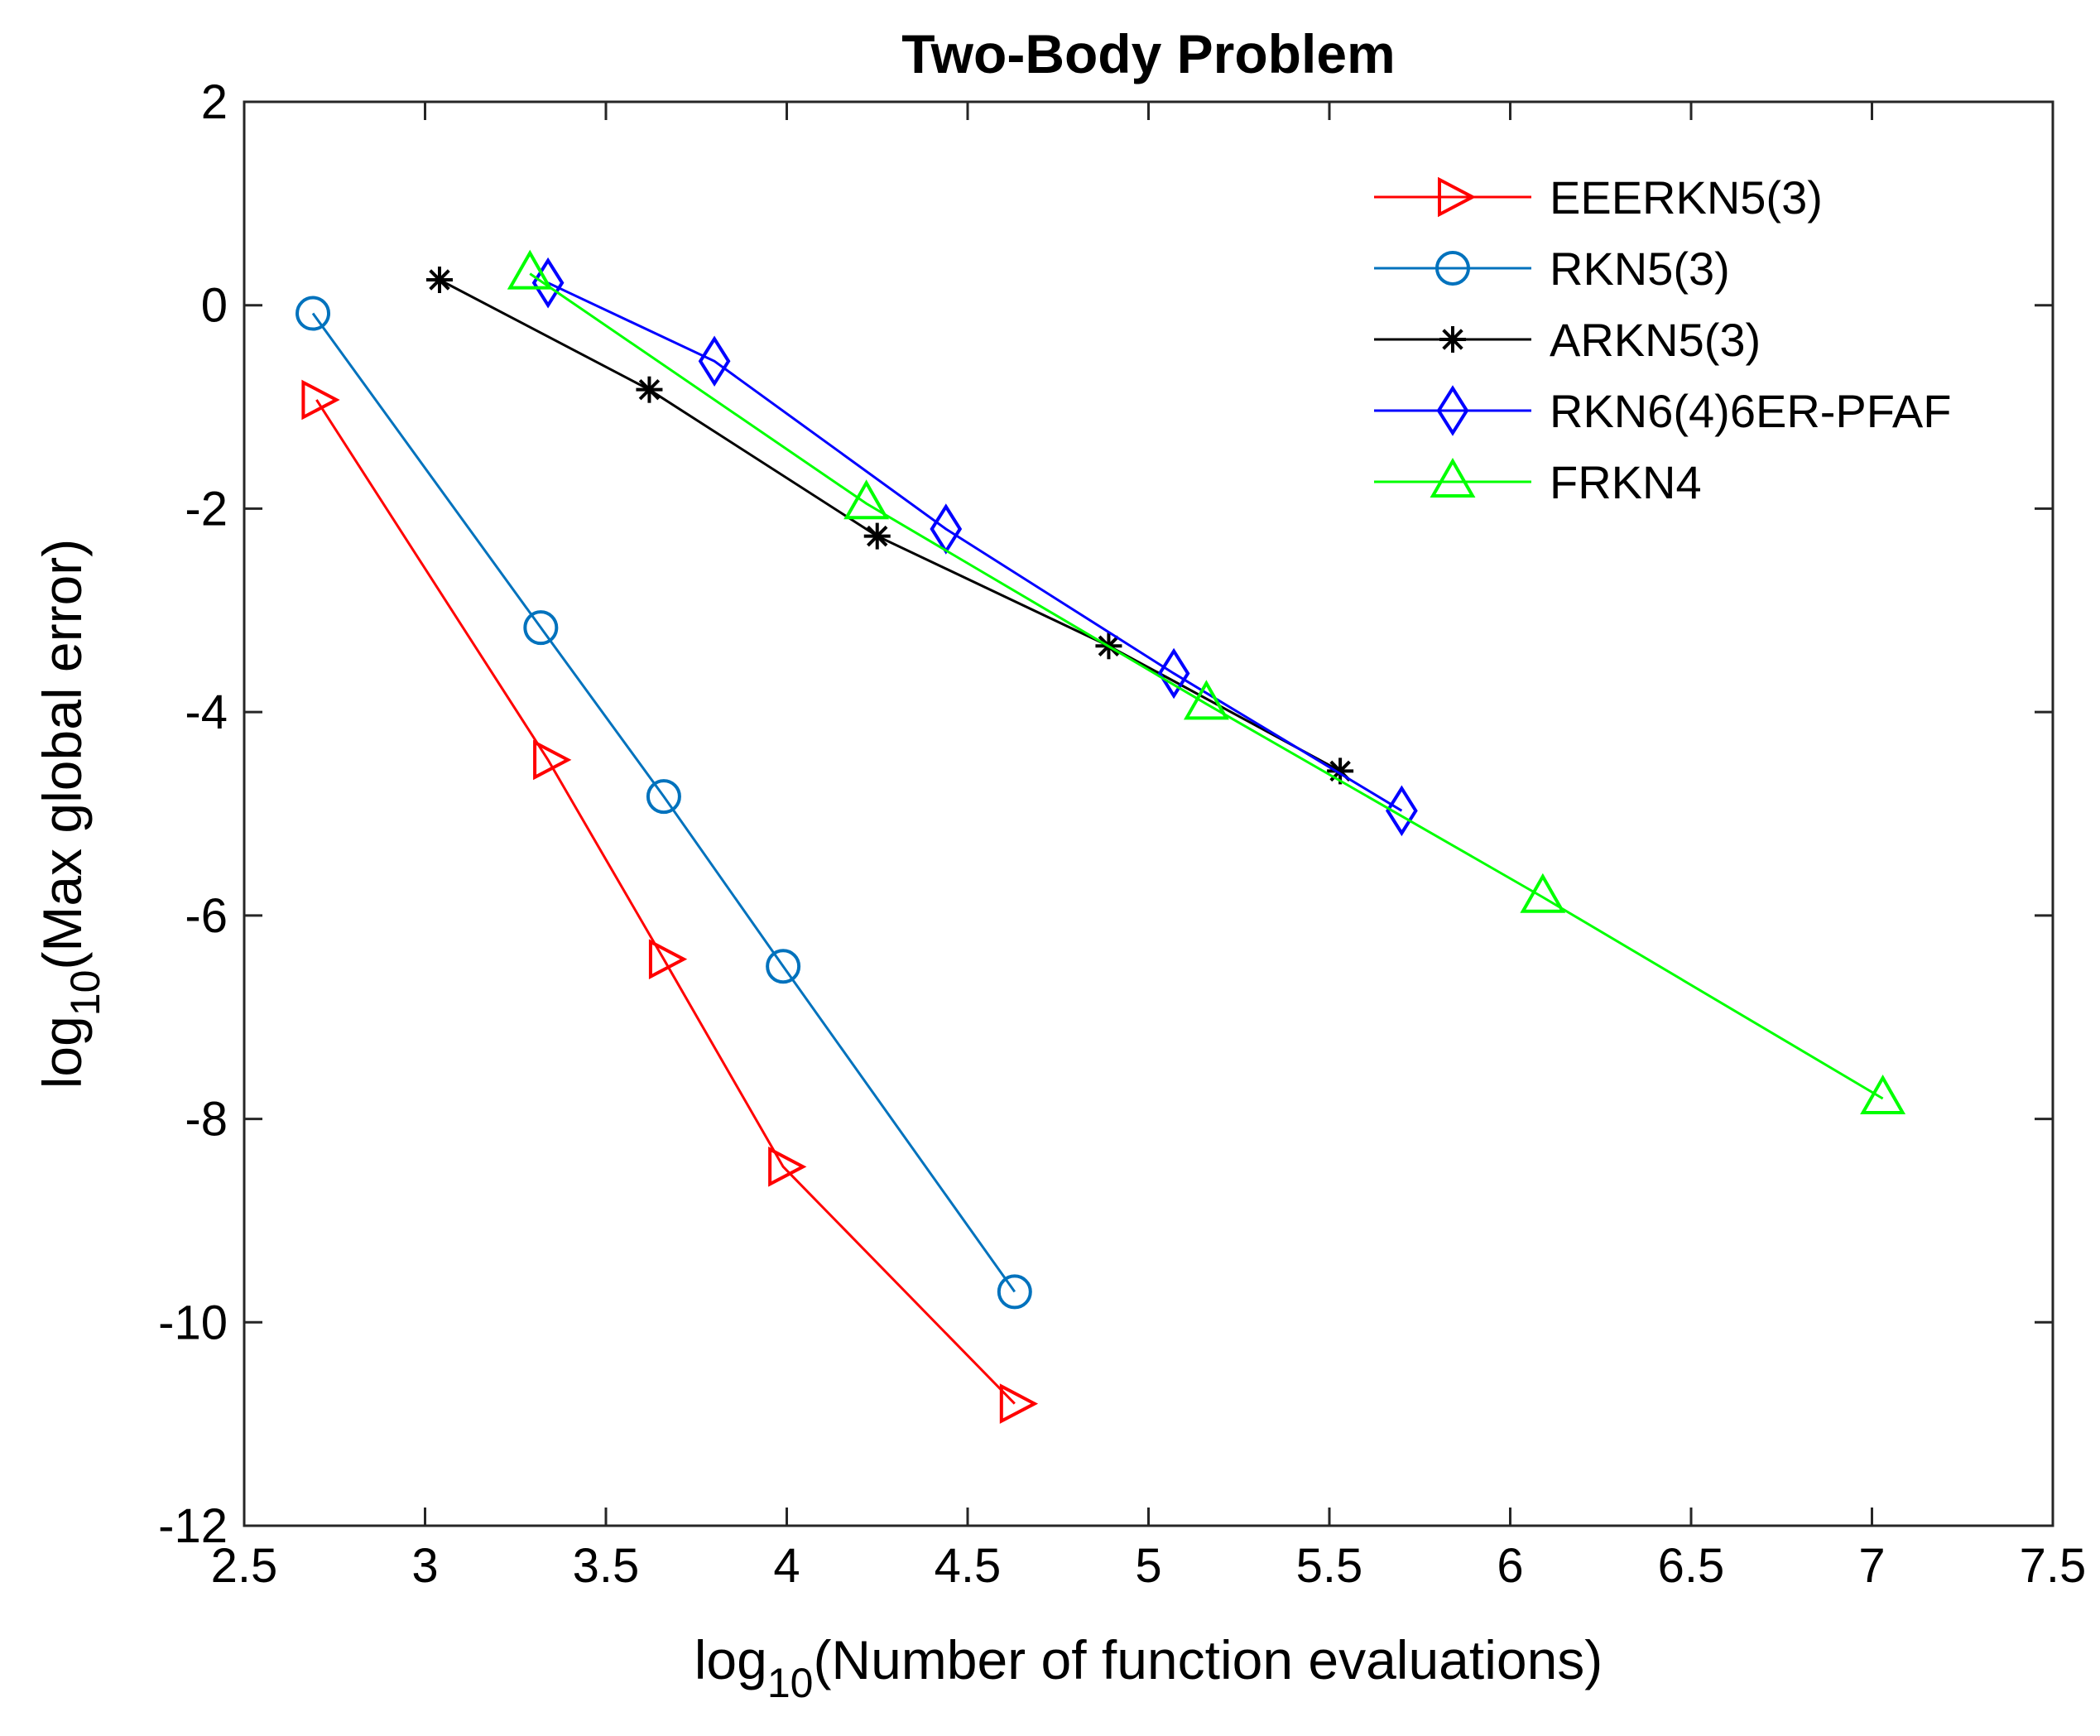 The height and width of the screenshot is (1736, 2100). What do you see at coordinates (206, 712) in the screenshot?
I see `y-tick-label: -4` at bounding box center [206, 712].